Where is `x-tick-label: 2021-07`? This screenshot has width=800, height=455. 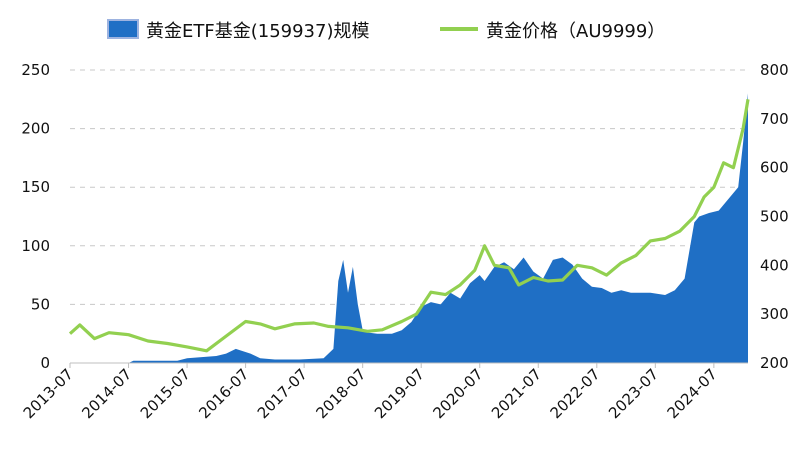 x-tick-label: 2021-07 is located at coordinates (516, 393).